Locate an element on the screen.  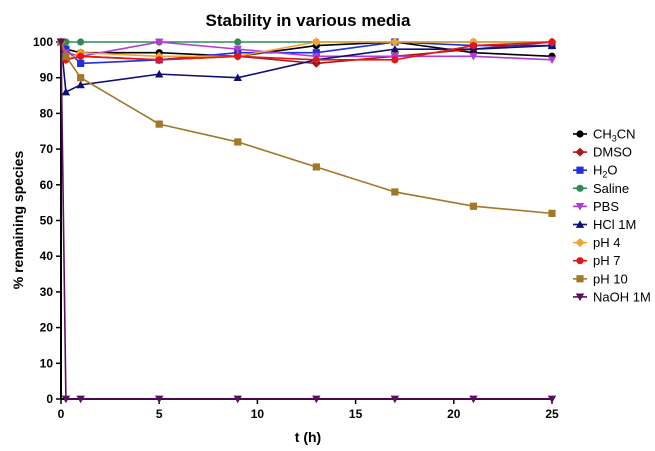
legend-label: Saline is located at coordinates (611, 188).